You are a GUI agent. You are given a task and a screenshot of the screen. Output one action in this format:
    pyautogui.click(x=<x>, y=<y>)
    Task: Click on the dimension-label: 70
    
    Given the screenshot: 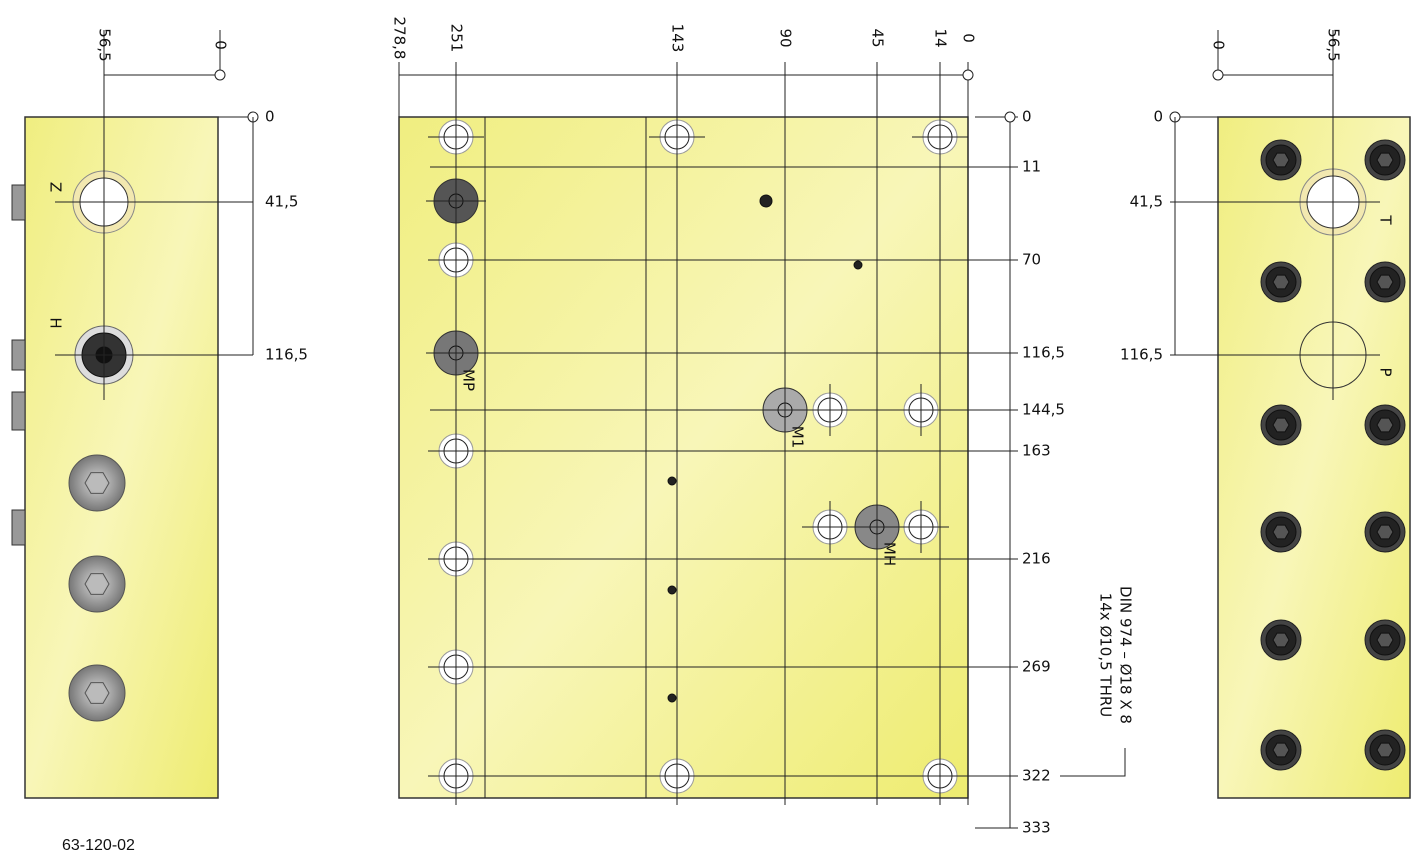 What is the action you would take?
    pyautogui.click(x=1031, y=260)
    